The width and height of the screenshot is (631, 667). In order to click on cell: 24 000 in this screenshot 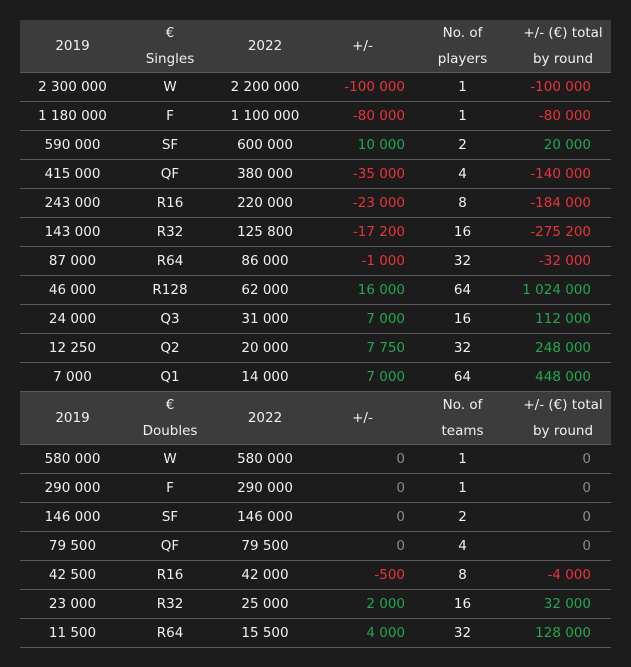, I will do `click(72, 319)`.